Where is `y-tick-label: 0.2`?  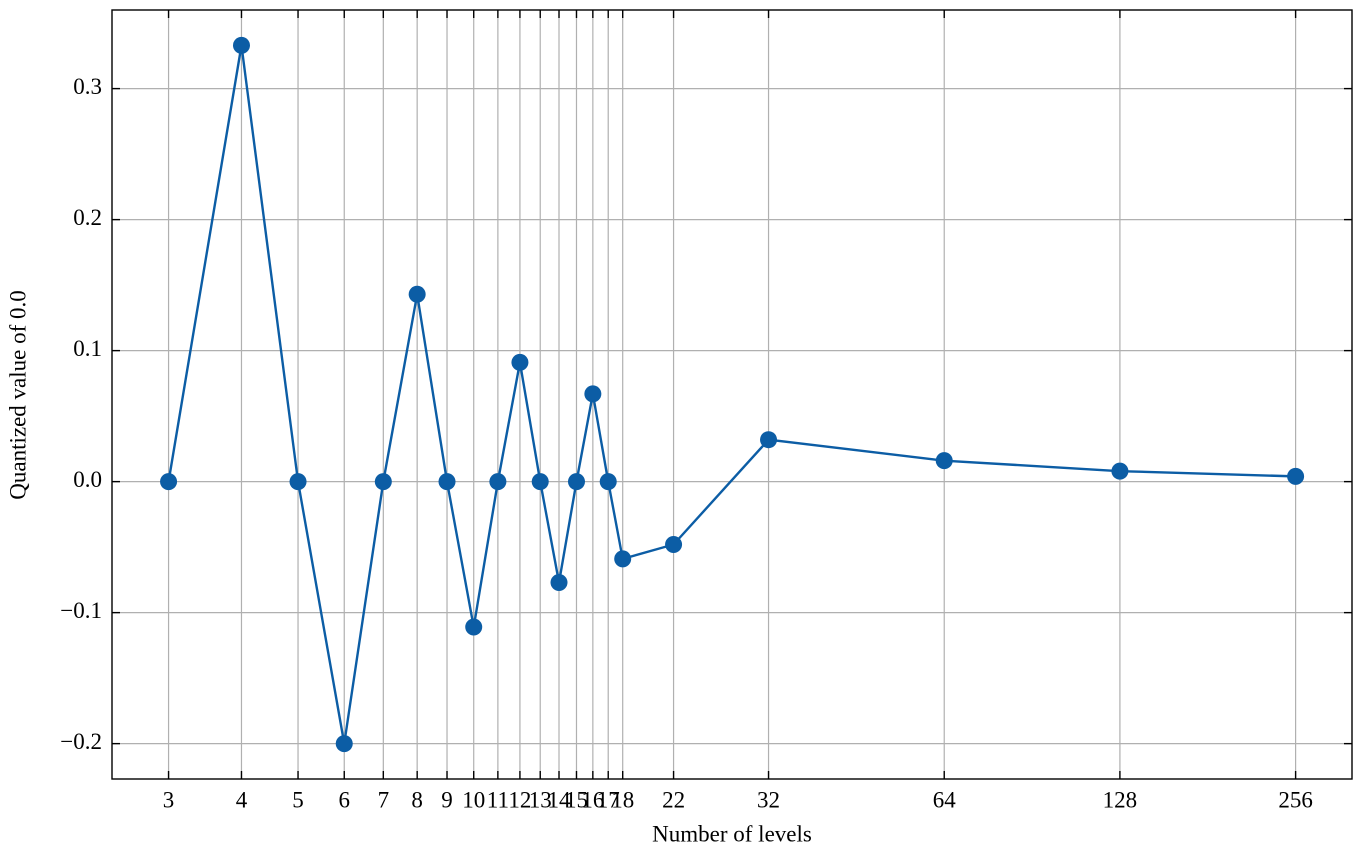
y-tick-label: 0.2 is located at coordinates (87, 217).